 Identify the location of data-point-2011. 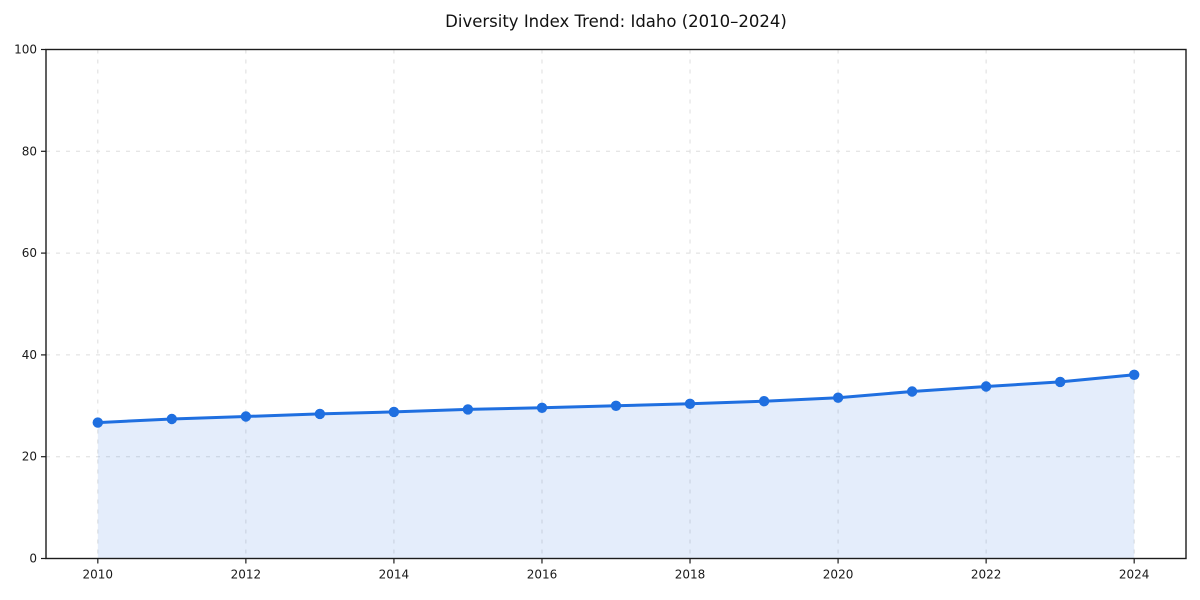
(171, 419).